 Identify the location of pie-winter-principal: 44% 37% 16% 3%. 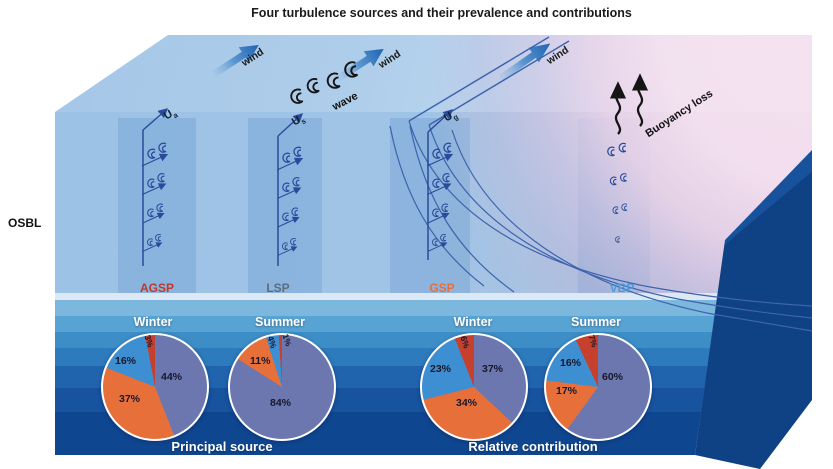
(155, 387).